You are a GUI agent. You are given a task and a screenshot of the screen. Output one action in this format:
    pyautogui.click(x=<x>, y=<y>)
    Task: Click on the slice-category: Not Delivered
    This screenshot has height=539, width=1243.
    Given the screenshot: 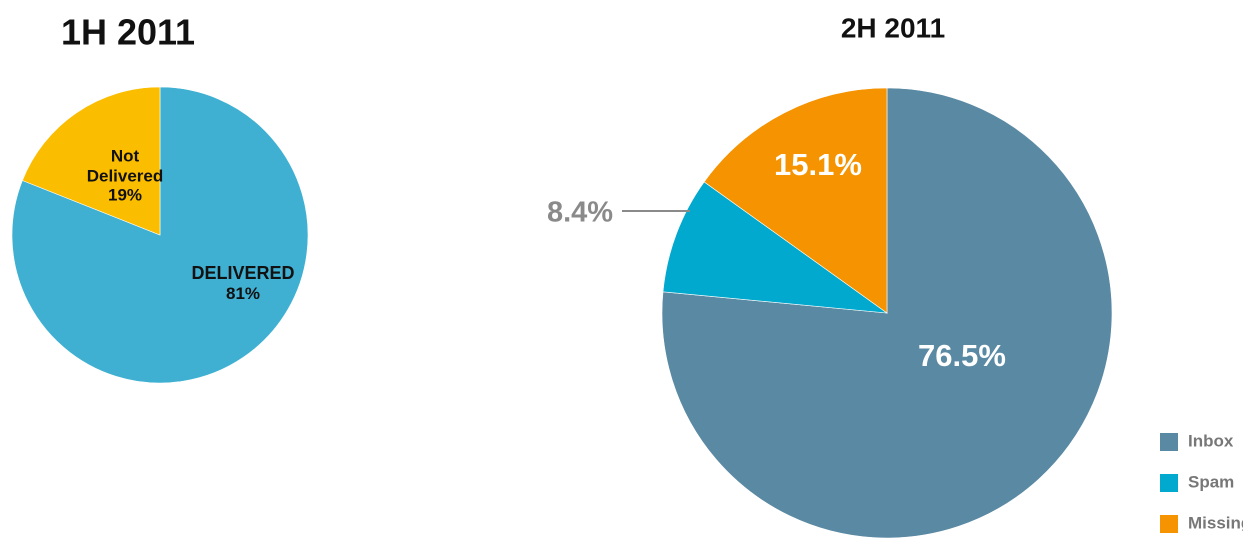 What is the action you would take?
    pyautogui.click(x=125, y=166)
    